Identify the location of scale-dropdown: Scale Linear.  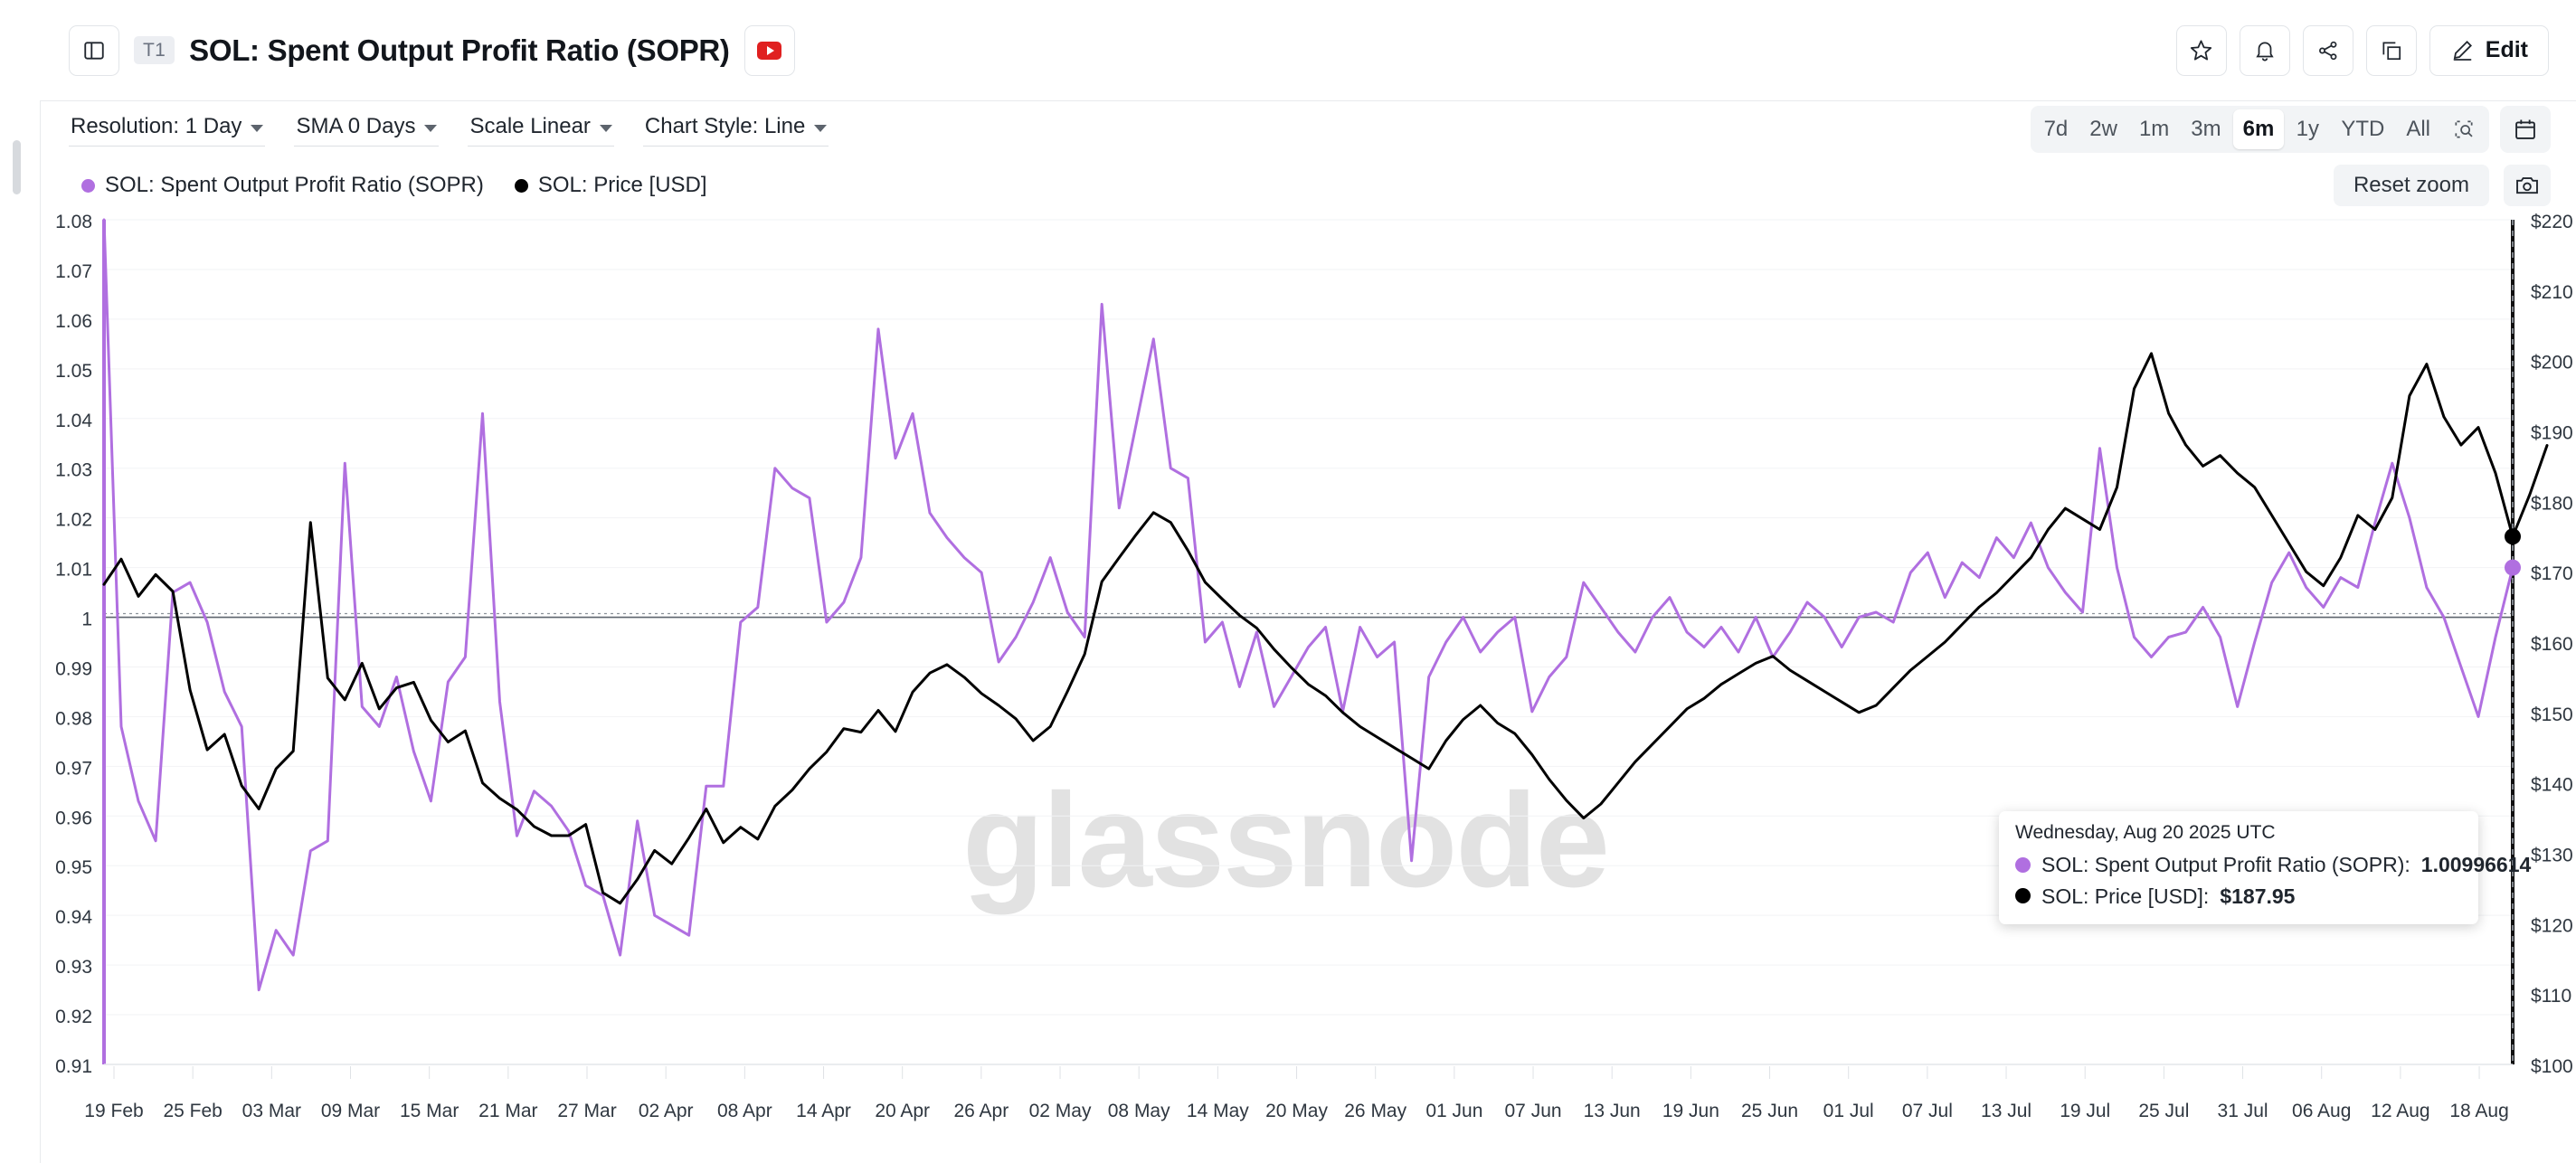
(541, 129).